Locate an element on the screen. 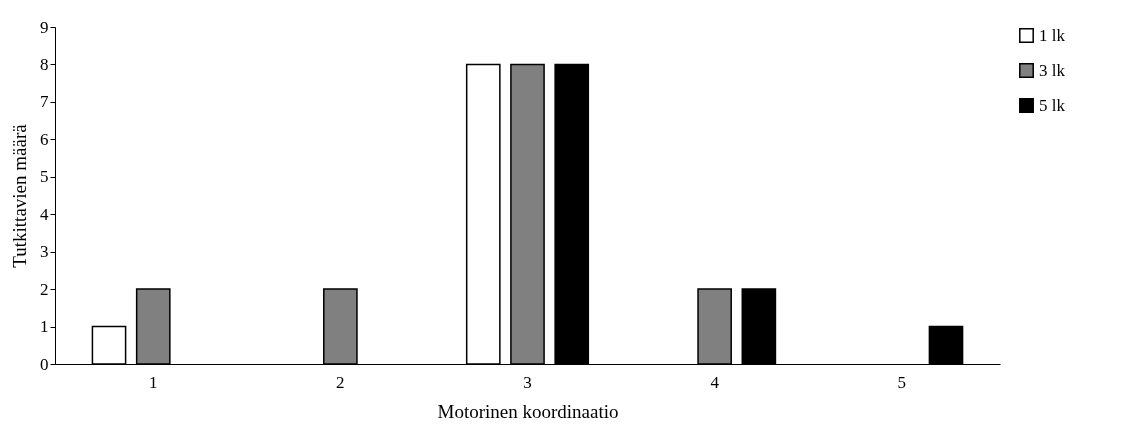 Image resolution: width=1125 pixels, height=433 pixels. legend-label: 5 lk is located at coordinates (1052, 105).